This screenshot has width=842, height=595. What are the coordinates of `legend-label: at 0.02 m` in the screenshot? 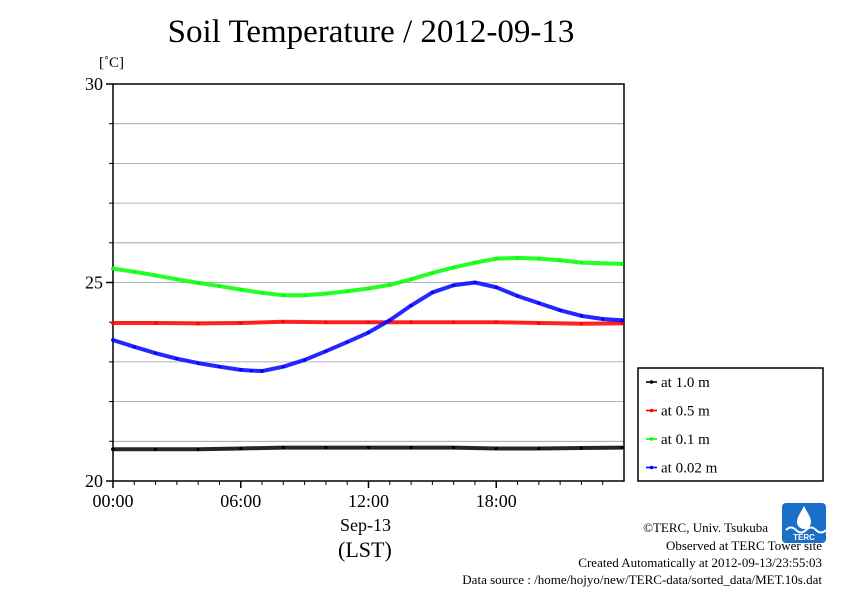 It's located at (689, 469).